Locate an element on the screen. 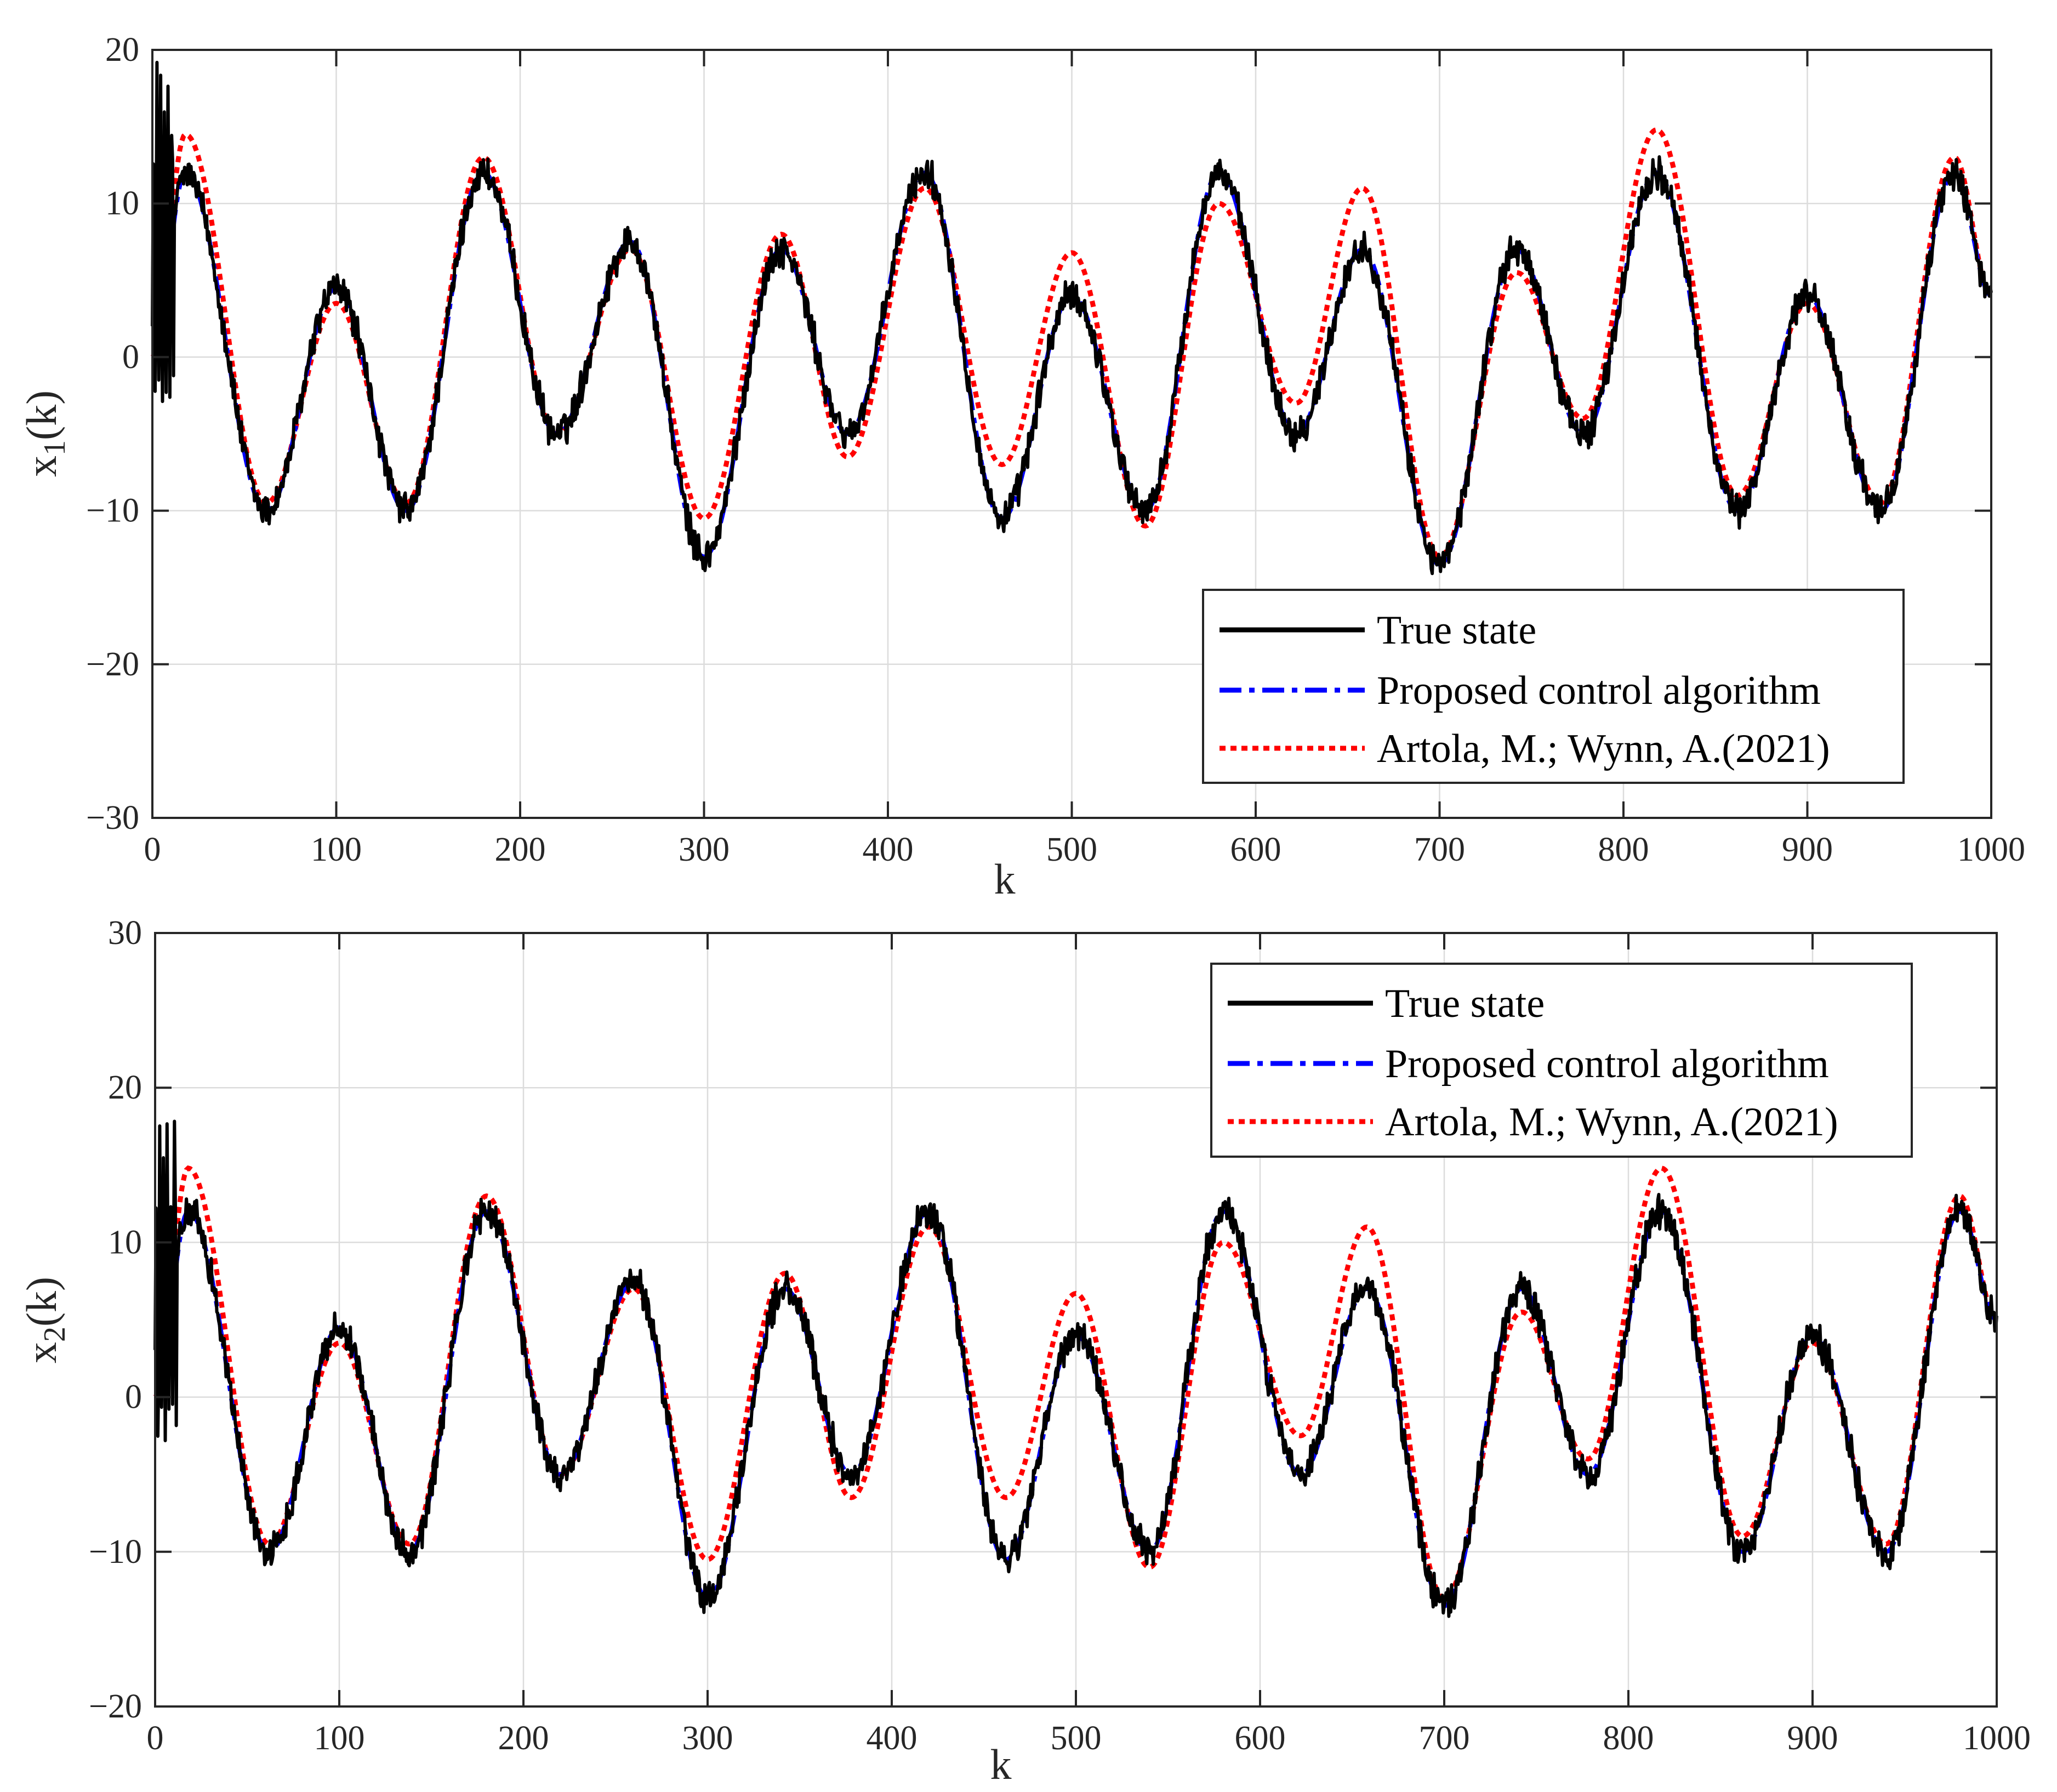  y-axis-label: x1(k) is located at coordinates (45, 433).